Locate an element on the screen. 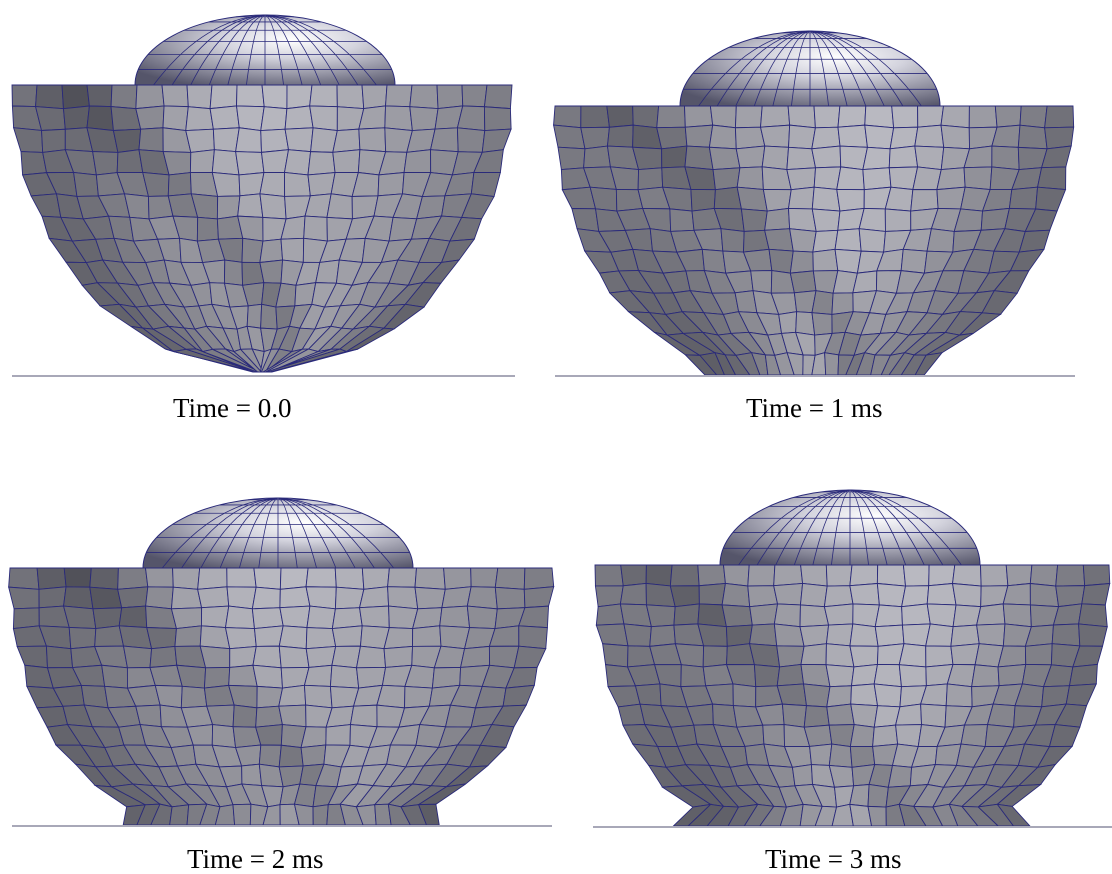  caption-time-2ms: Time = 2 ms is located at coordinates (255, 859).